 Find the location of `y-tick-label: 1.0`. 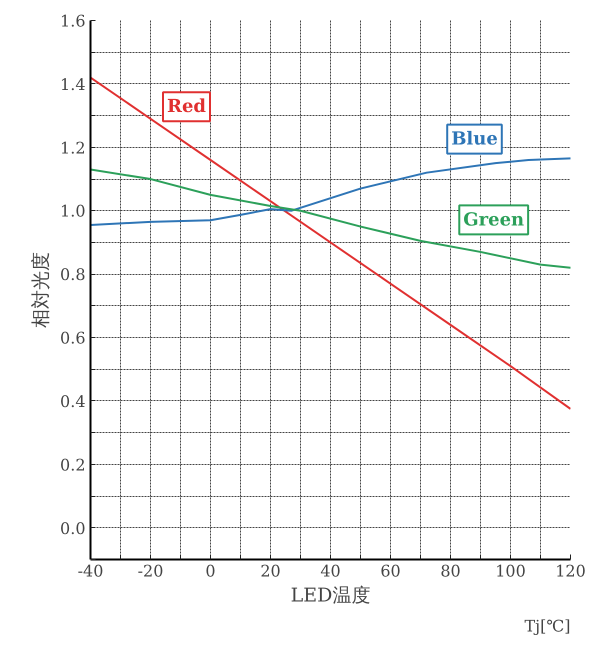

y-tick-label: 1.0 is located at coordinates (73, 211).